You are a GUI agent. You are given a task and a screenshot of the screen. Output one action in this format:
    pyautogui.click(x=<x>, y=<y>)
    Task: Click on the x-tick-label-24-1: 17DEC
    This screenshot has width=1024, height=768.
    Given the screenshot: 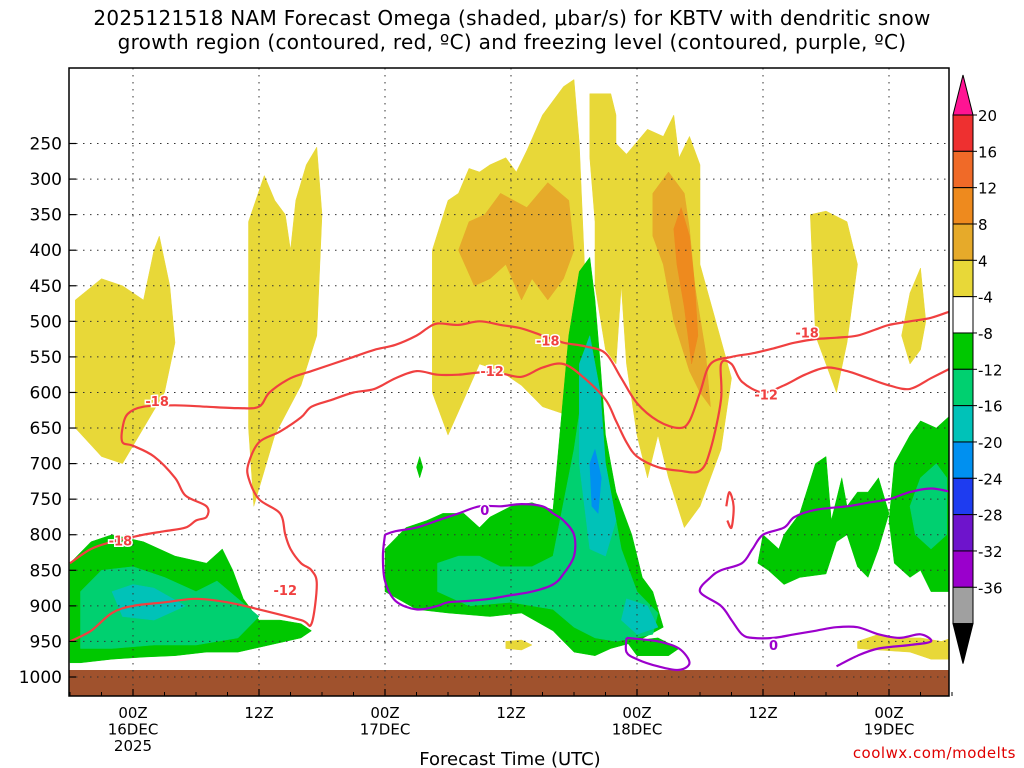 What is the action you would take?
    pyautogui.click(x=385, y=730)
    